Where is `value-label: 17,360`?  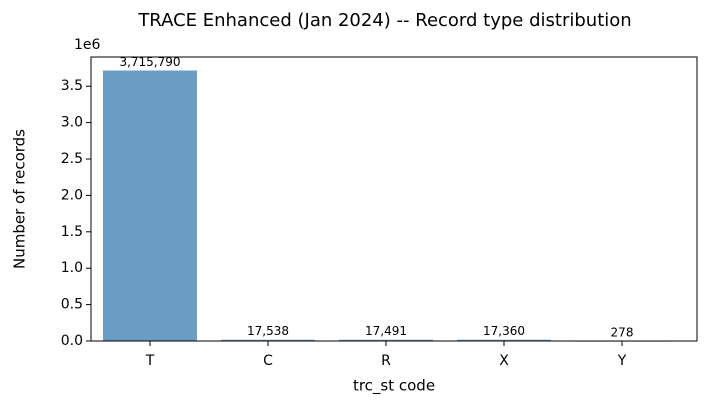
value-label: 17,360 is located at coordinates (504, 331).